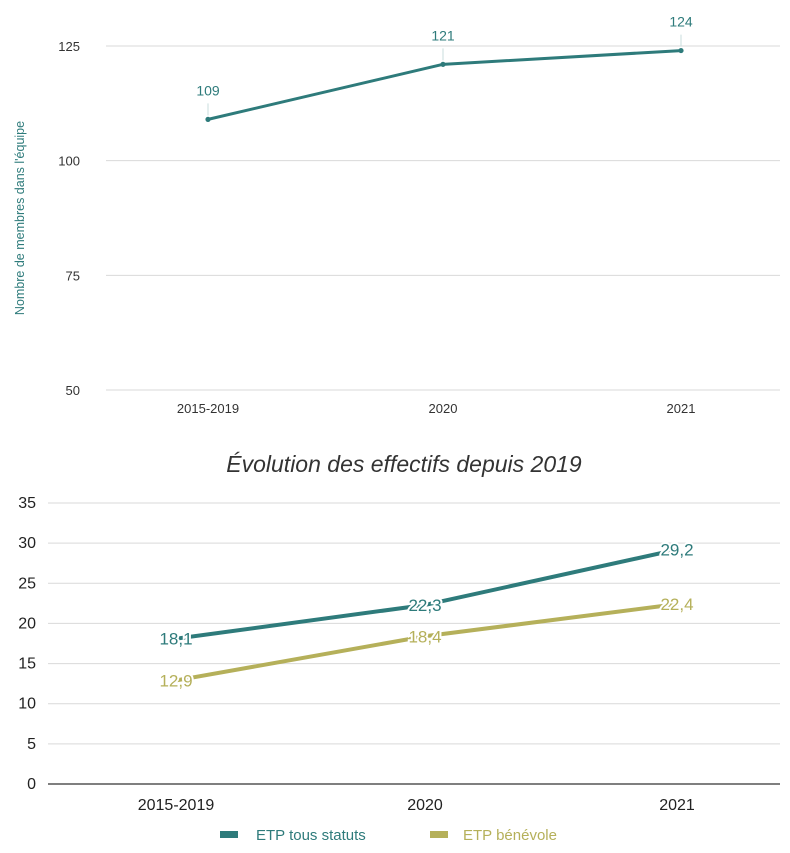 The height and width of the screenshot is (853, 790). I want to click on y-tick-label: 30, so click(27, 543).